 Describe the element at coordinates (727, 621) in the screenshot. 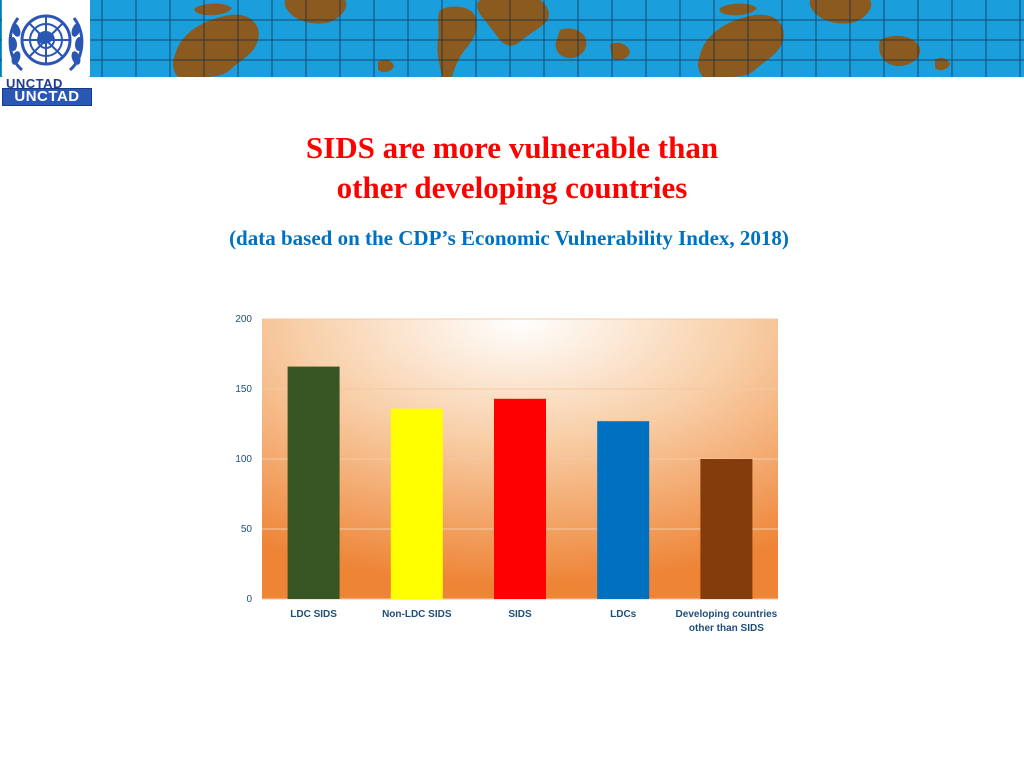

I see `x-category-label: Developing countries other than SIDS` at that location.